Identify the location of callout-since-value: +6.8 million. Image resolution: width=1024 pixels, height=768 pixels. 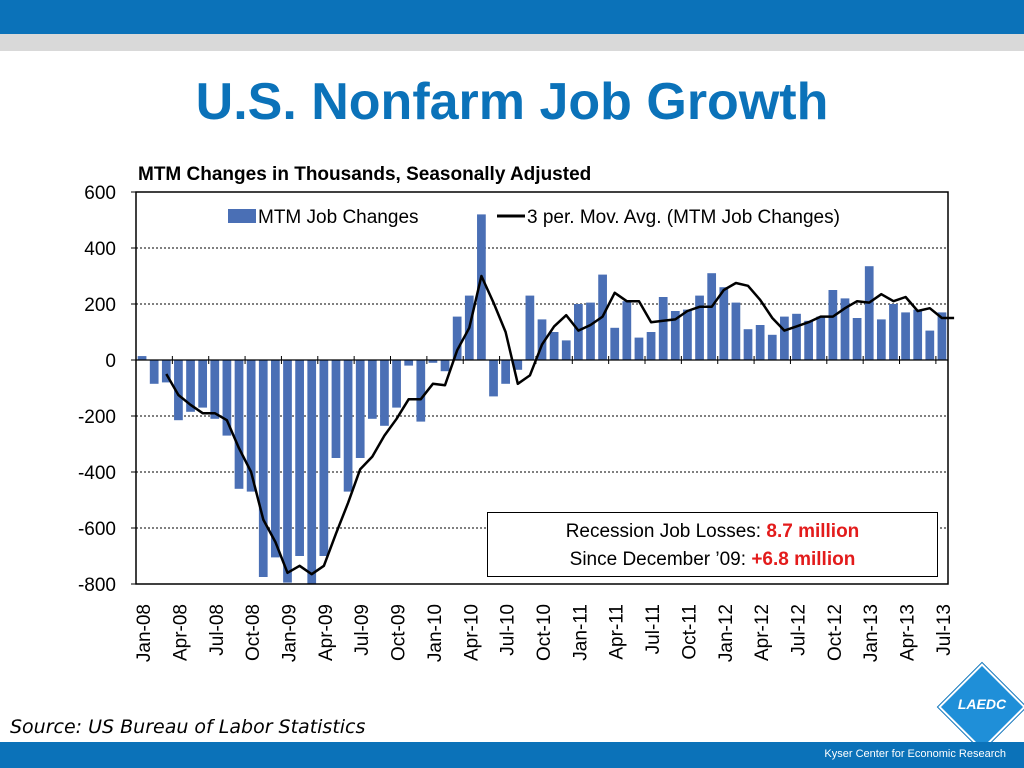
(803, 559).